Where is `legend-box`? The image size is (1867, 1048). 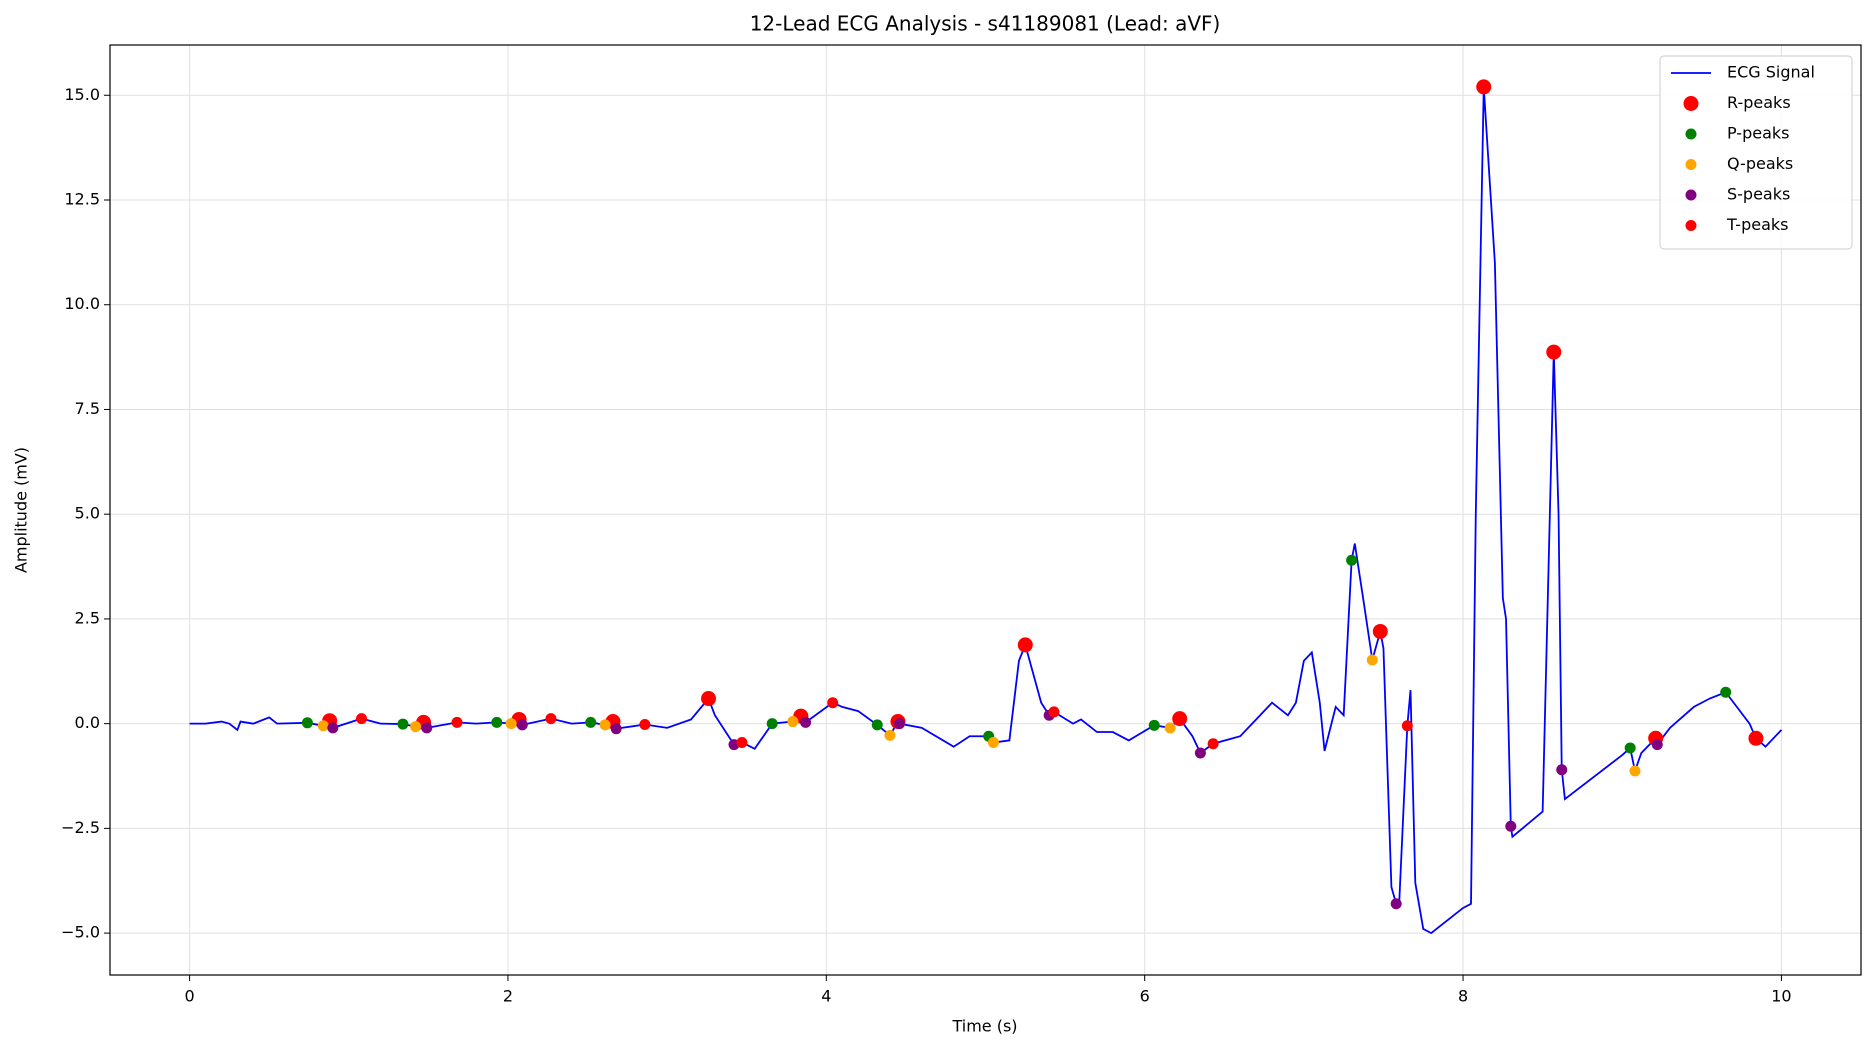 legend-box is located at coordinates (1756, 152).